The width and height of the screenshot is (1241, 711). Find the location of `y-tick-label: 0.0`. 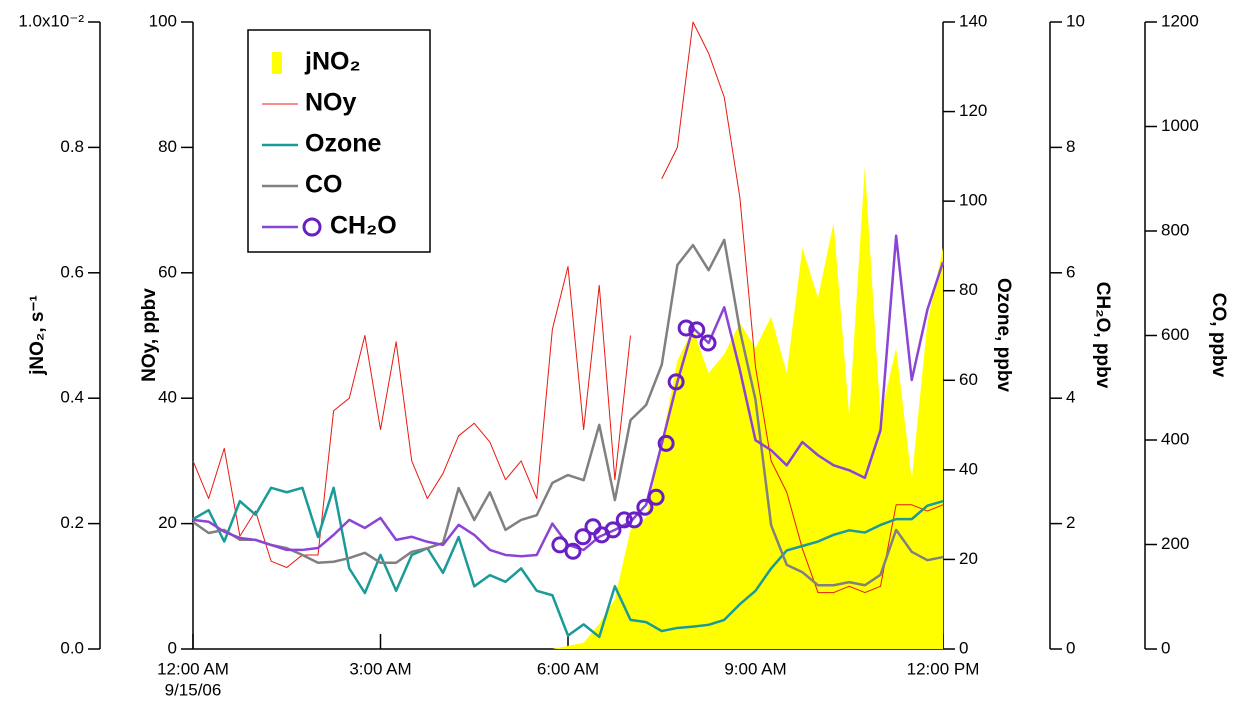

y-tick-label: 0.0 is located at coordinates (72, 647).